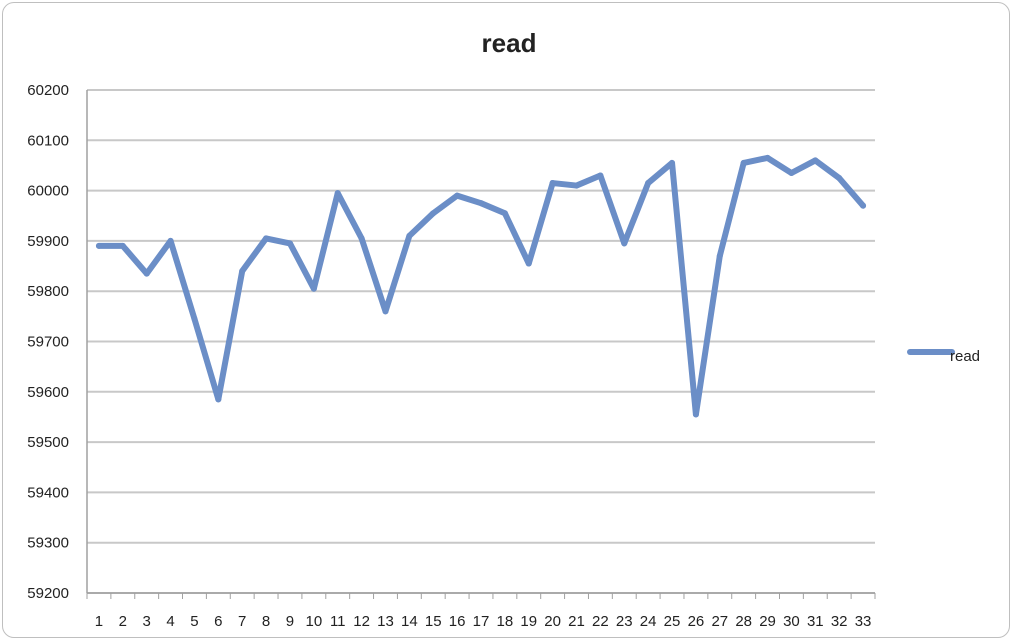 This screenshot has height=642, width=1014. I want to click on x-tick-label: 13, so click(385, 621).